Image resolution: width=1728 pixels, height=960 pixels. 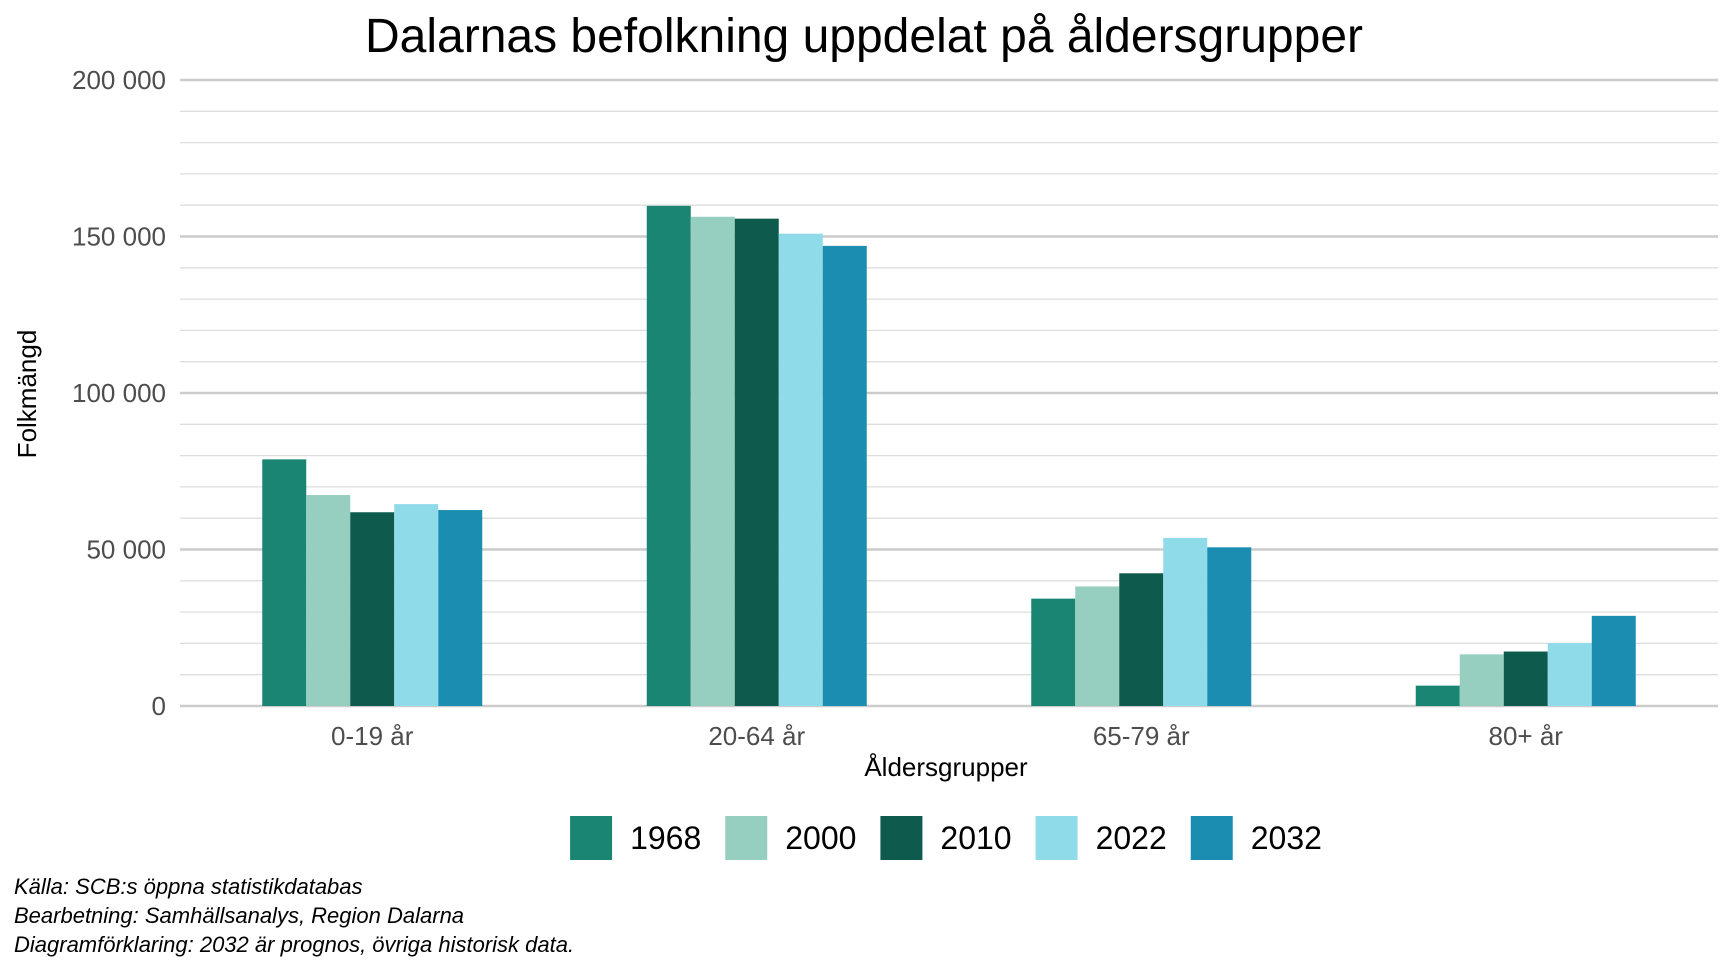 What do you see at coordinates (188, 886) in the screenshot?
I see `caption-source: Källa: SCB:s öppna statistikdatabas` at bounding box center [188, 886].